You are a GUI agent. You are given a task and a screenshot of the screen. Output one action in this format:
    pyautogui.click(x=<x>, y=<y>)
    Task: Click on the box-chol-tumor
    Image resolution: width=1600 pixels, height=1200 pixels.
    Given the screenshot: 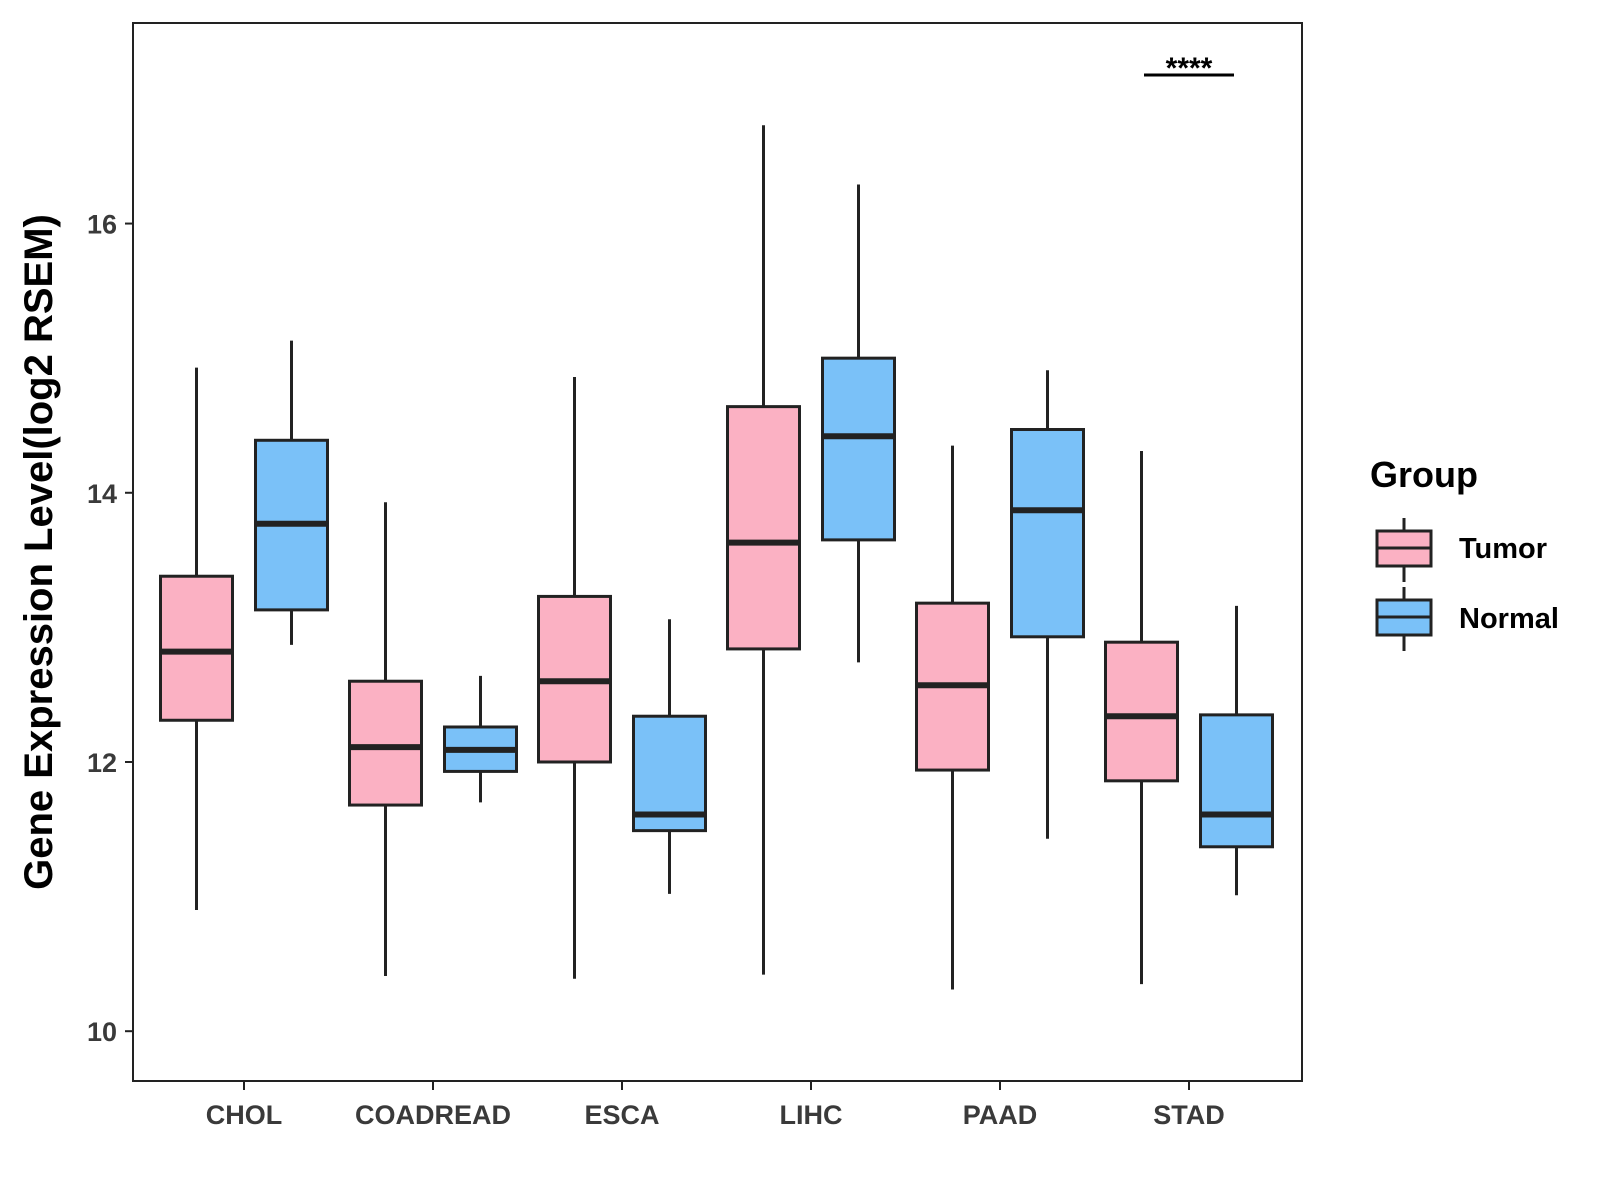 What is the action you would take?
    pyautogui.click(x=196, y=639)
    